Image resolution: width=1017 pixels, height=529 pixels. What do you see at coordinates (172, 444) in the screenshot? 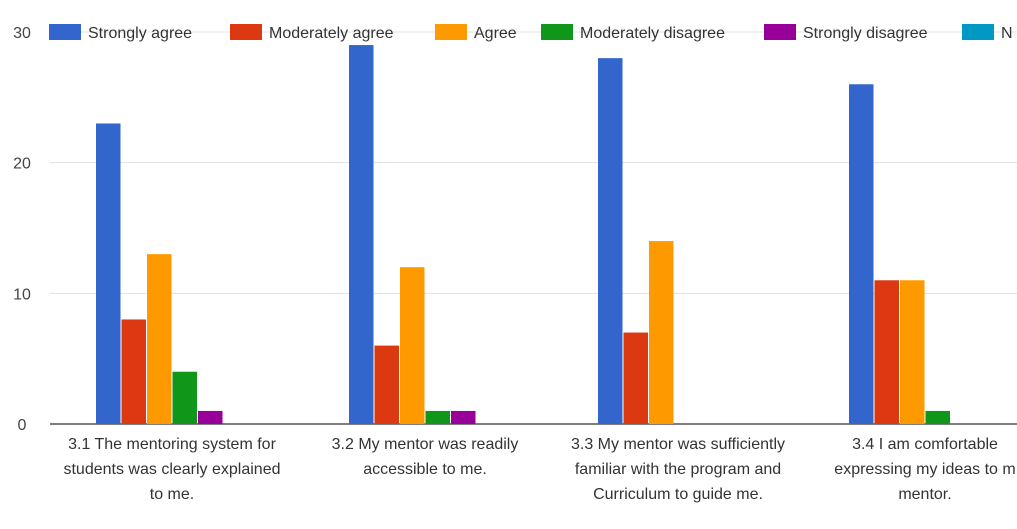
I see `category-label-line: 3.1 The mentoring system for` at bounding box center [172, 444].